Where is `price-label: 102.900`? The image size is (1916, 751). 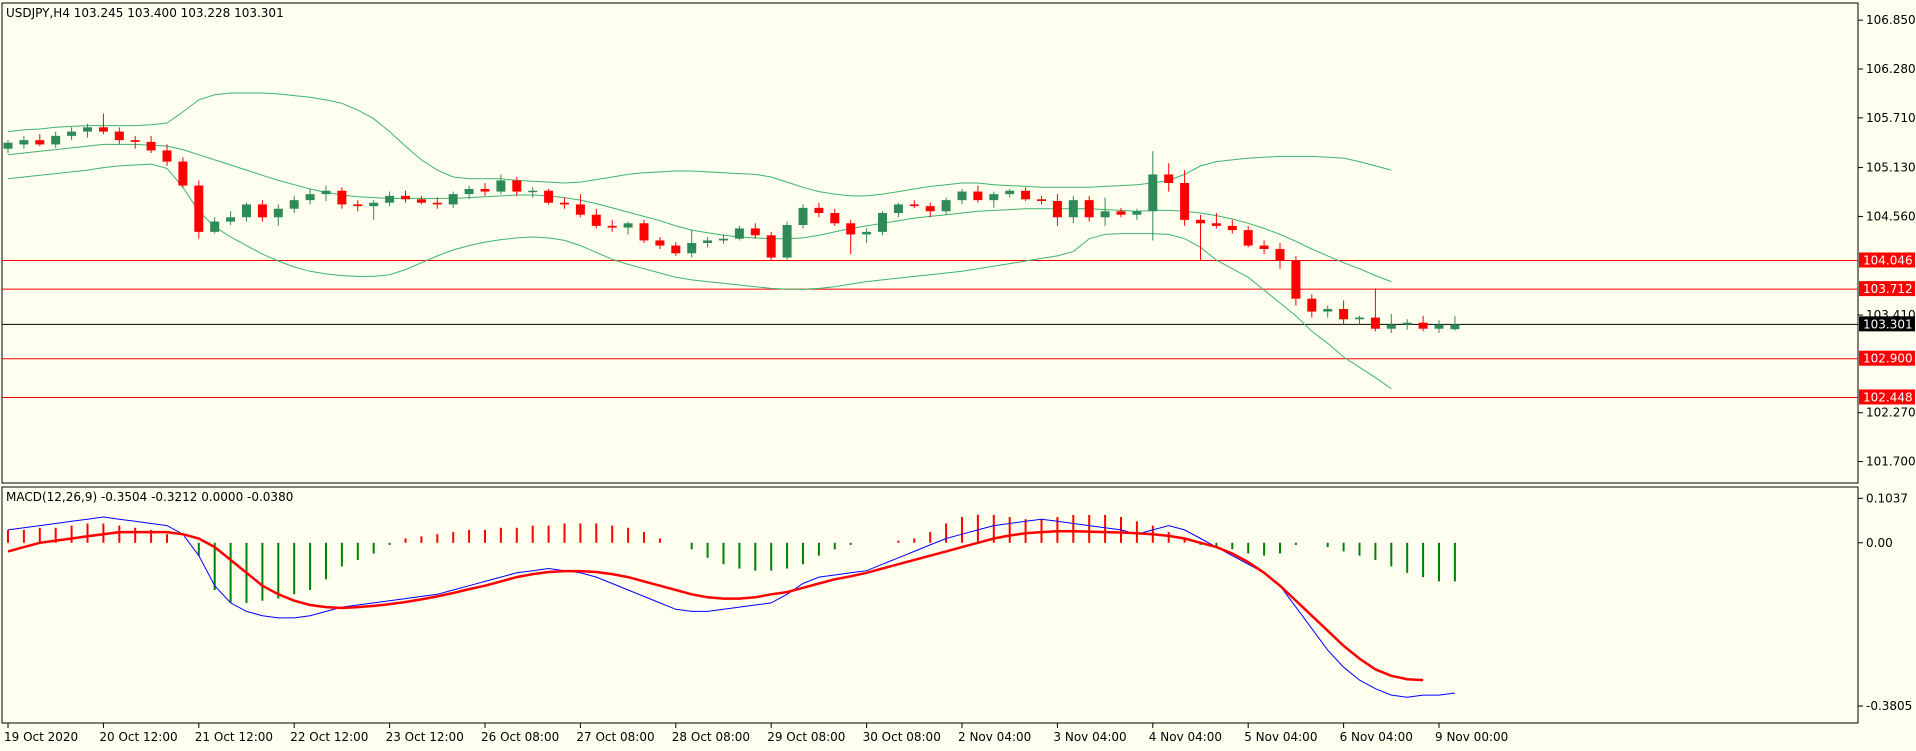 price-label: 102.900 is located at coordinates (1888, 359).